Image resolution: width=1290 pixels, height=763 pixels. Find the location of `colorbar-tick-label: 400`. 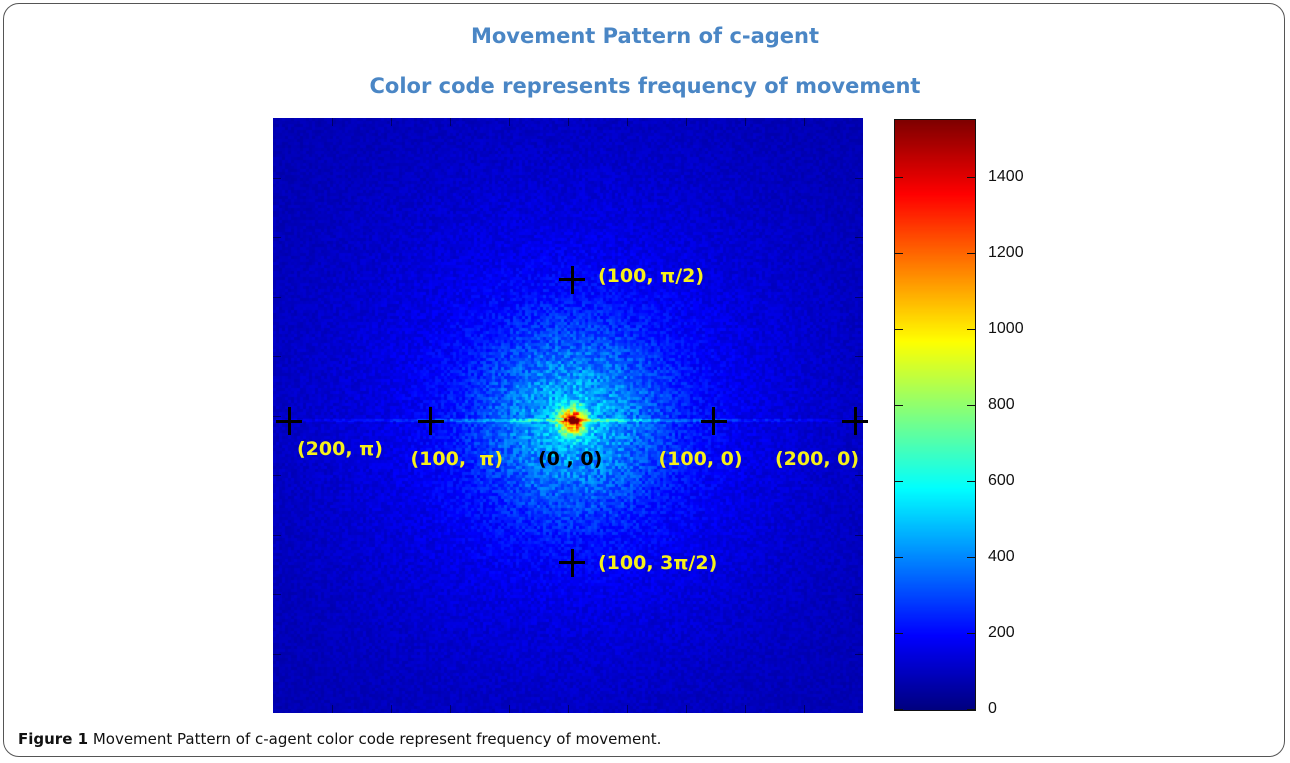

colorbar-tick-label: 400 is located at coordinates (1001, 556).